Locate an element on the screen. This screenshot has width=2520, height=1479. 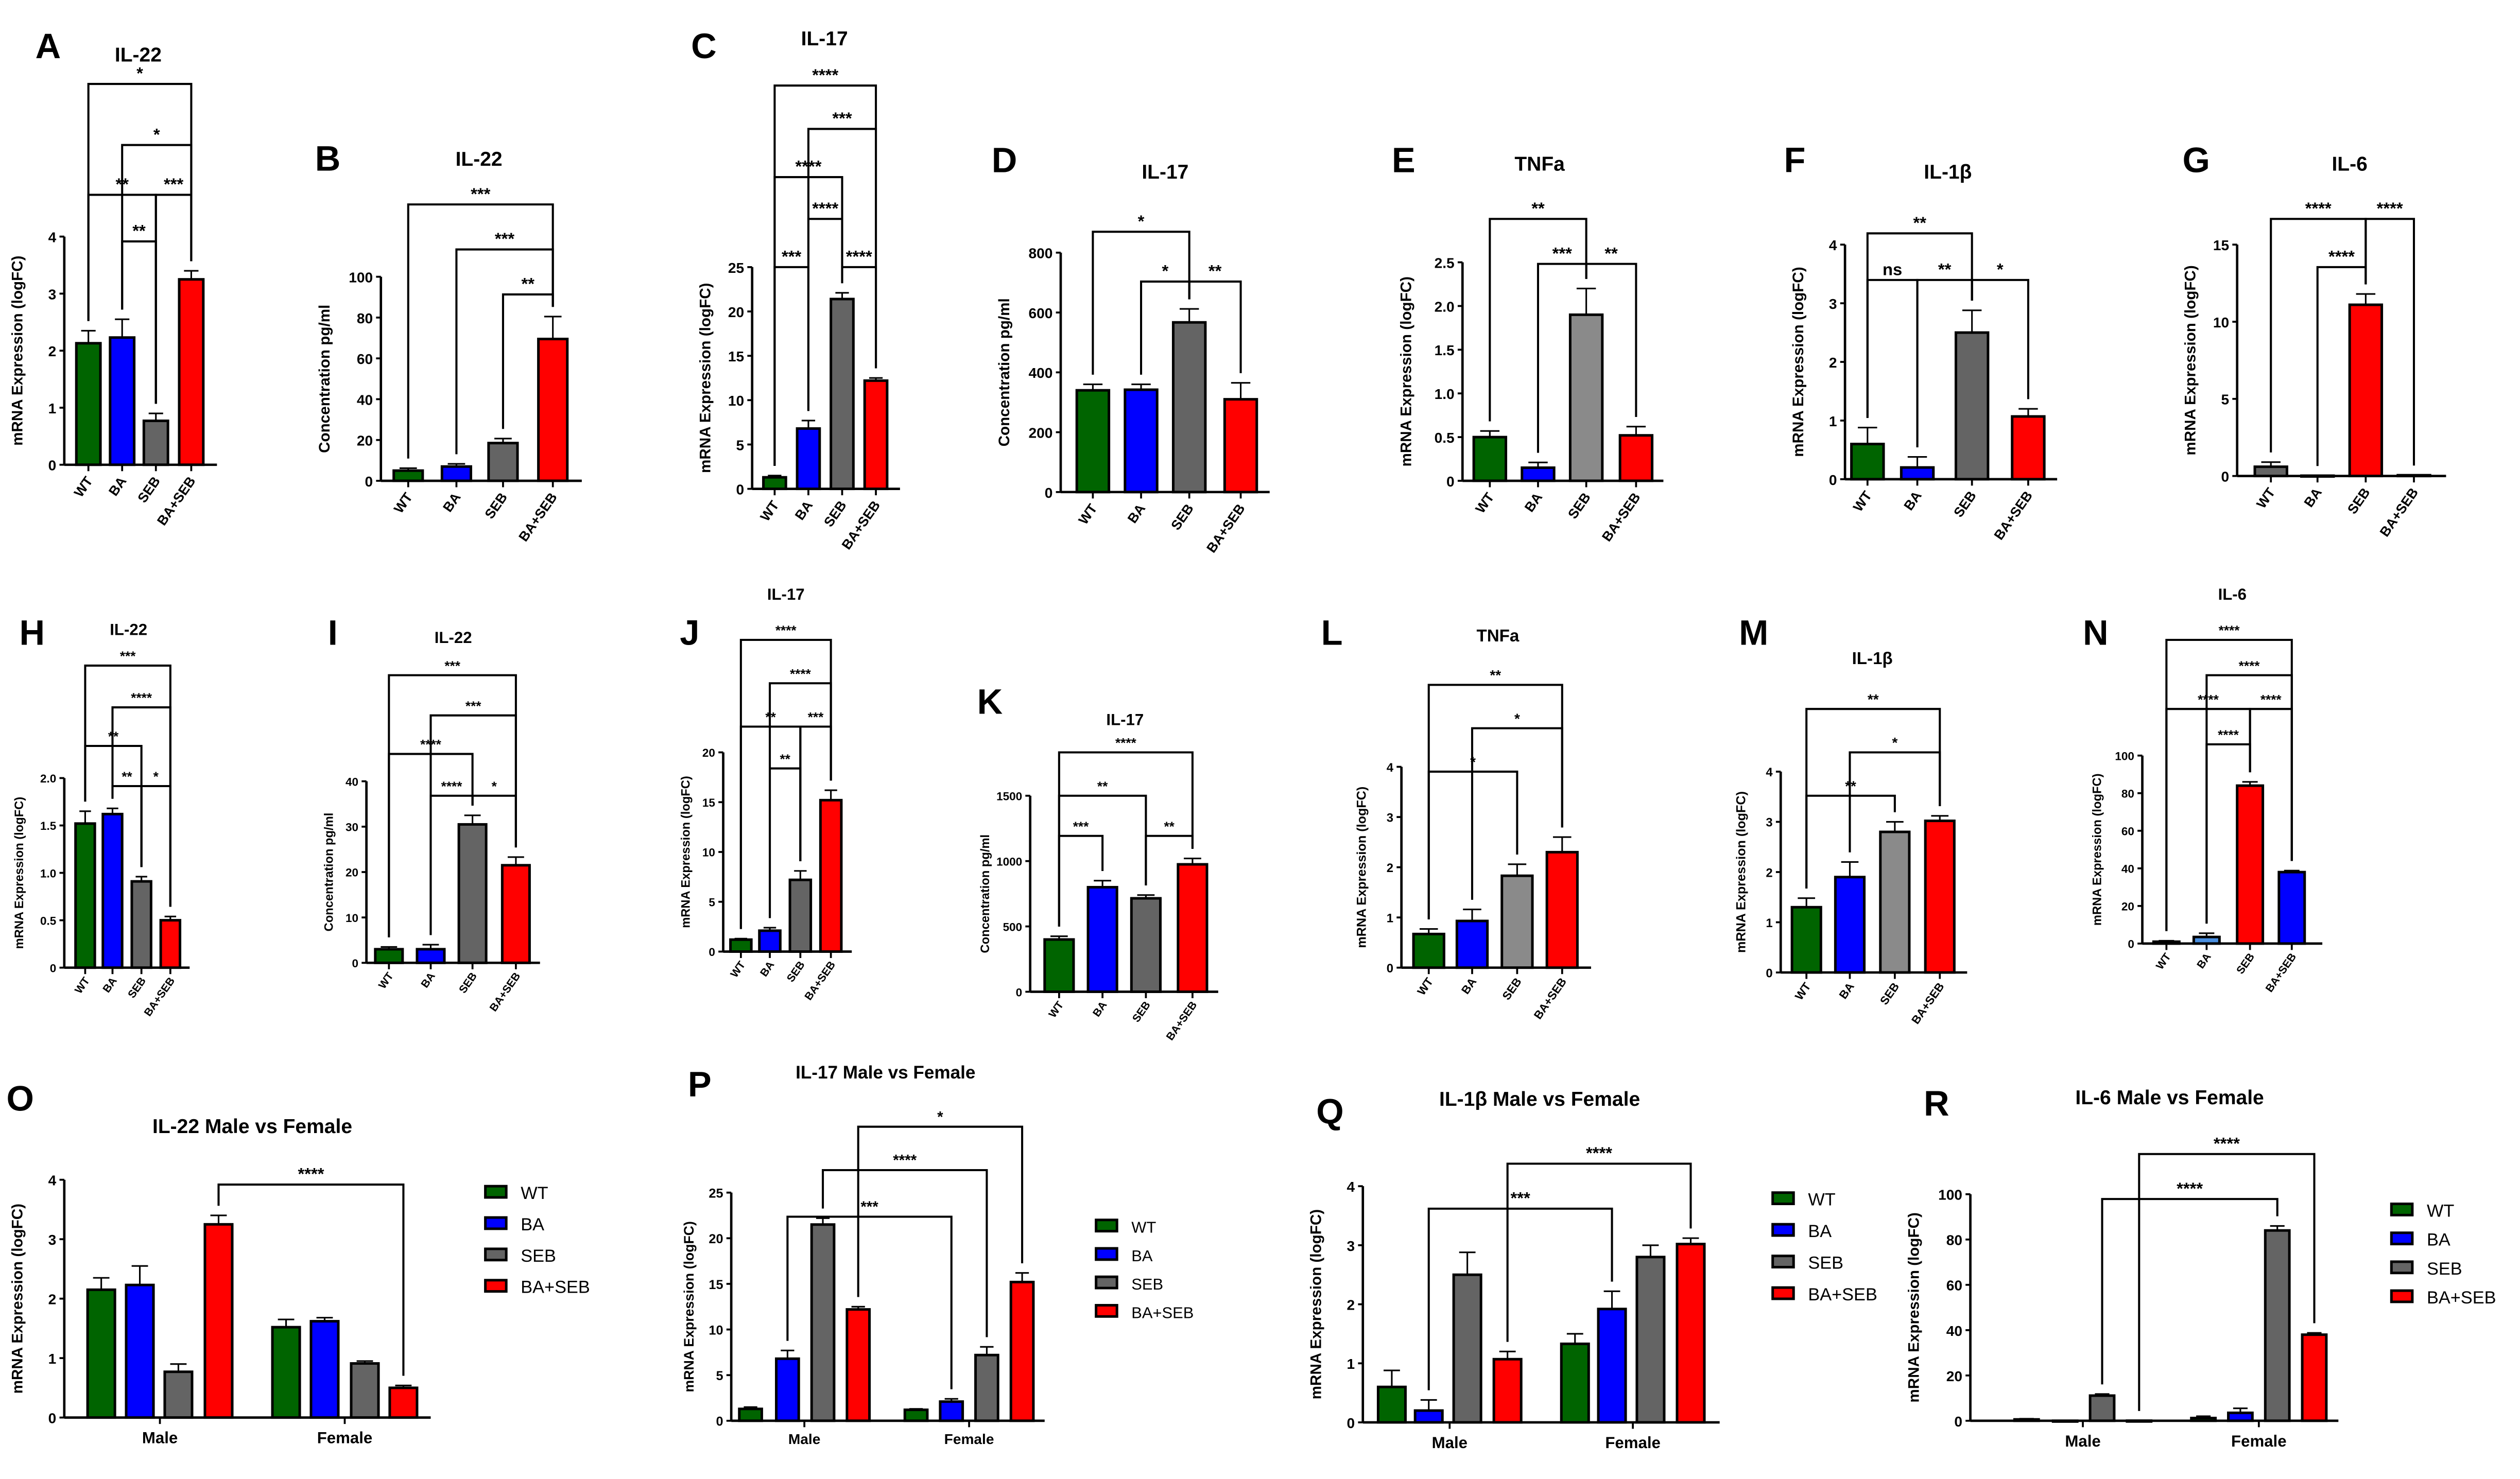
legend-label: BA is located at coordinates (1820, 1231).